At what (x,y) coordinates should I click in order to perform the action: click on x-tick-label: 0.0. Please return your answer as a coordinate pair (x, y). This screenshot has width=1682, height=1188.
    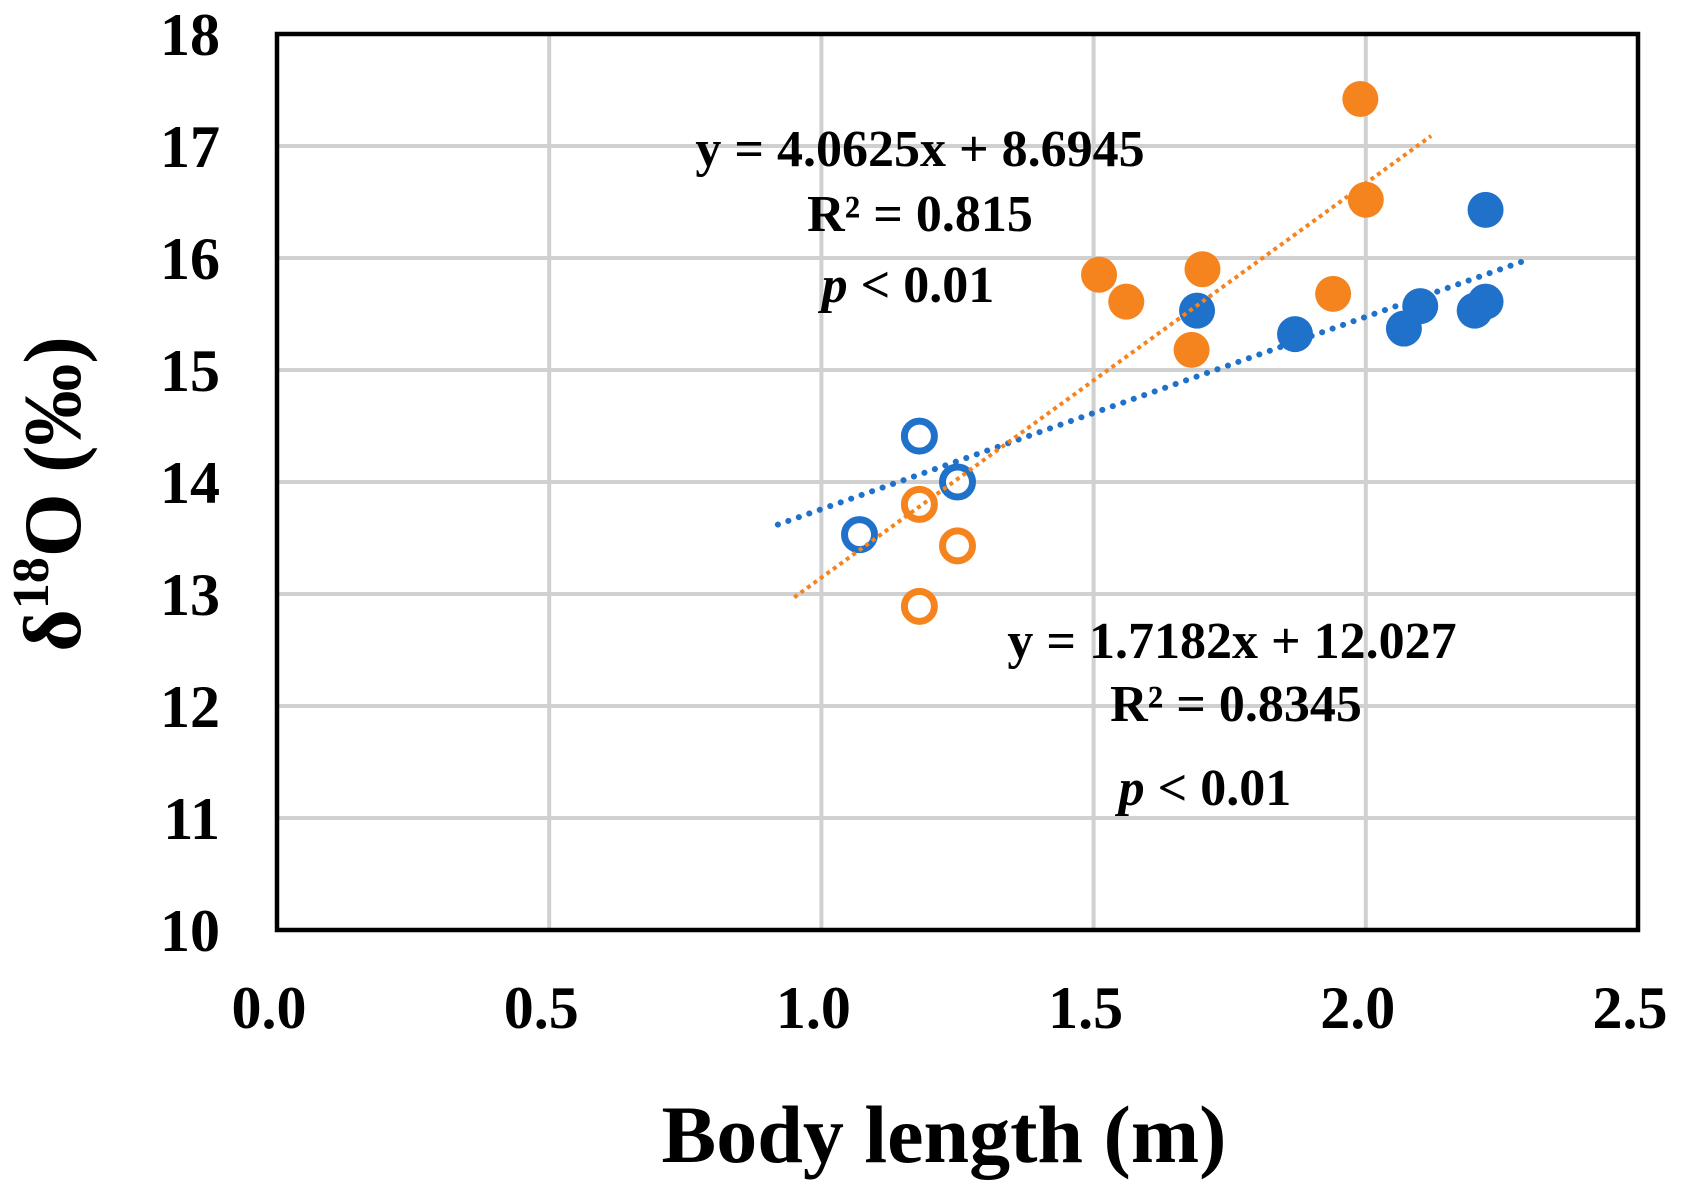
    Looking at the image, I should click on (269, 1008).